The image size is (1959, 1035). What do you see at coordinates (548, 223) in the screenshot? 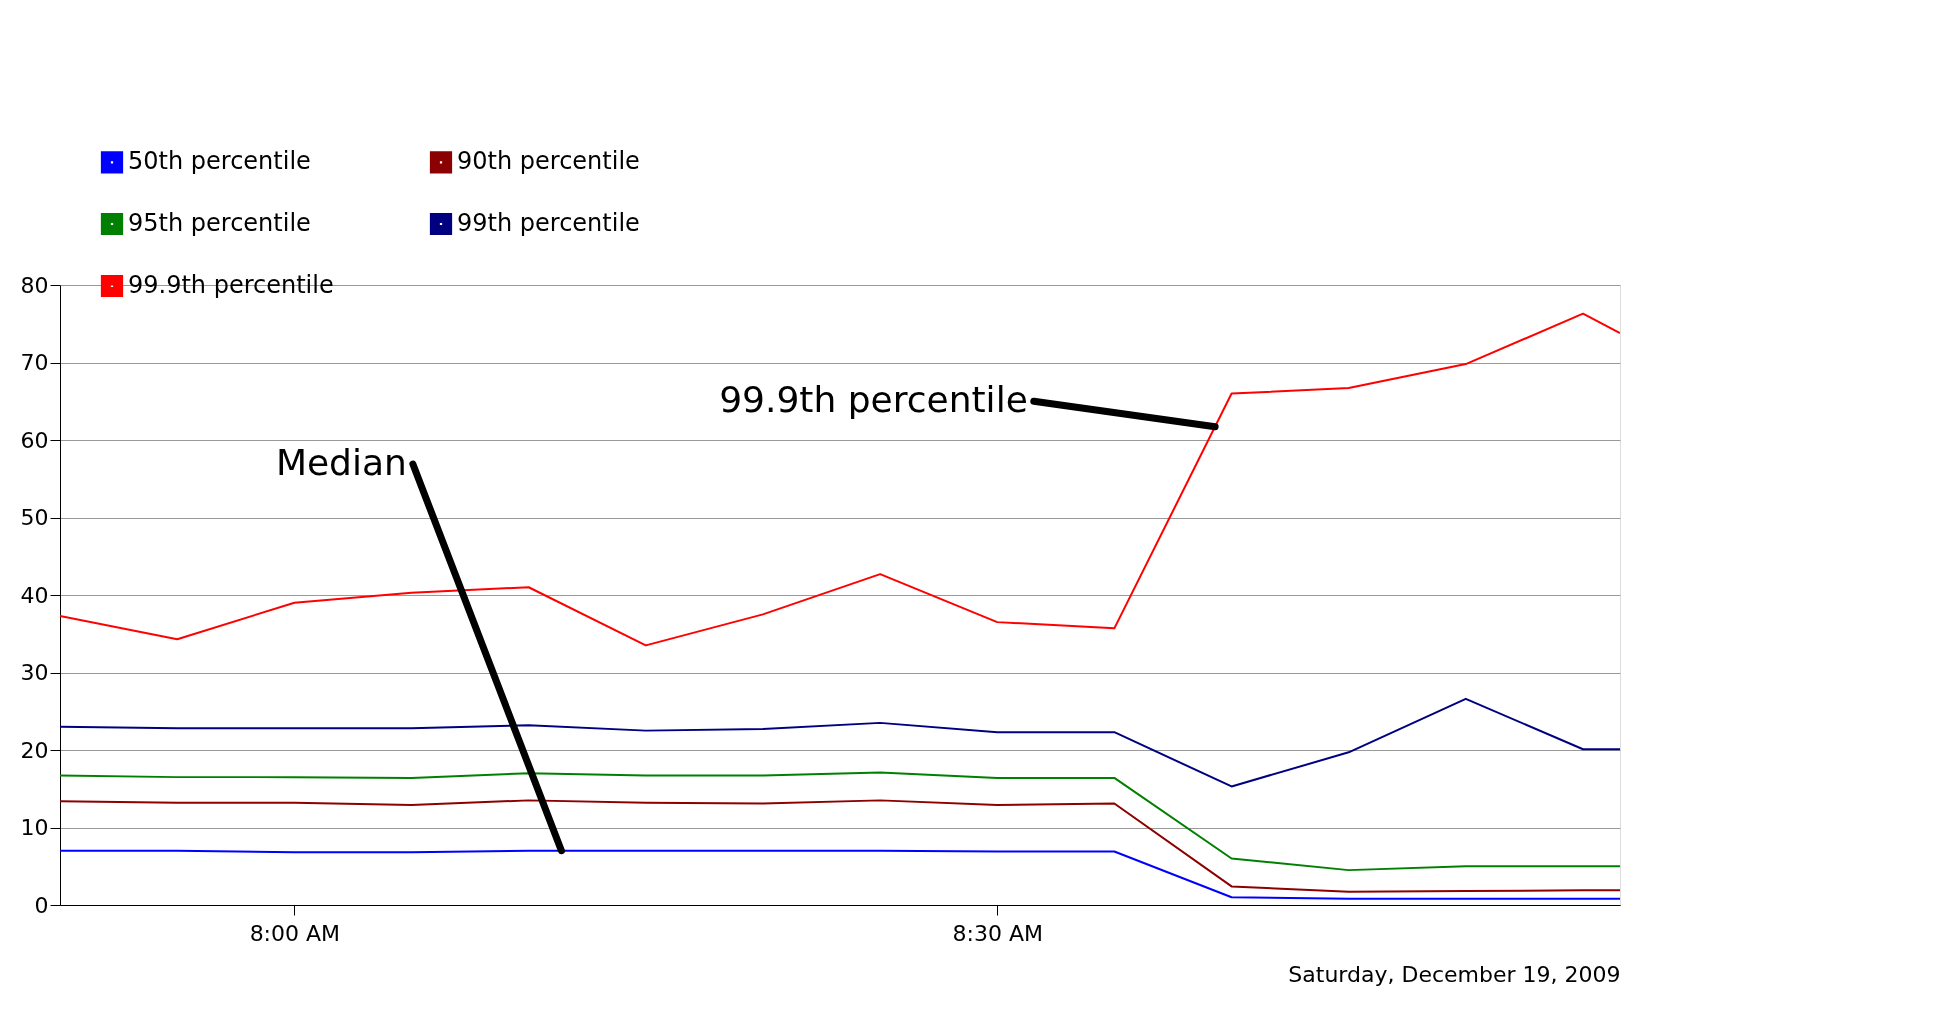
I see `legend-label: 99th percentile` at bounding box center [548, 223].